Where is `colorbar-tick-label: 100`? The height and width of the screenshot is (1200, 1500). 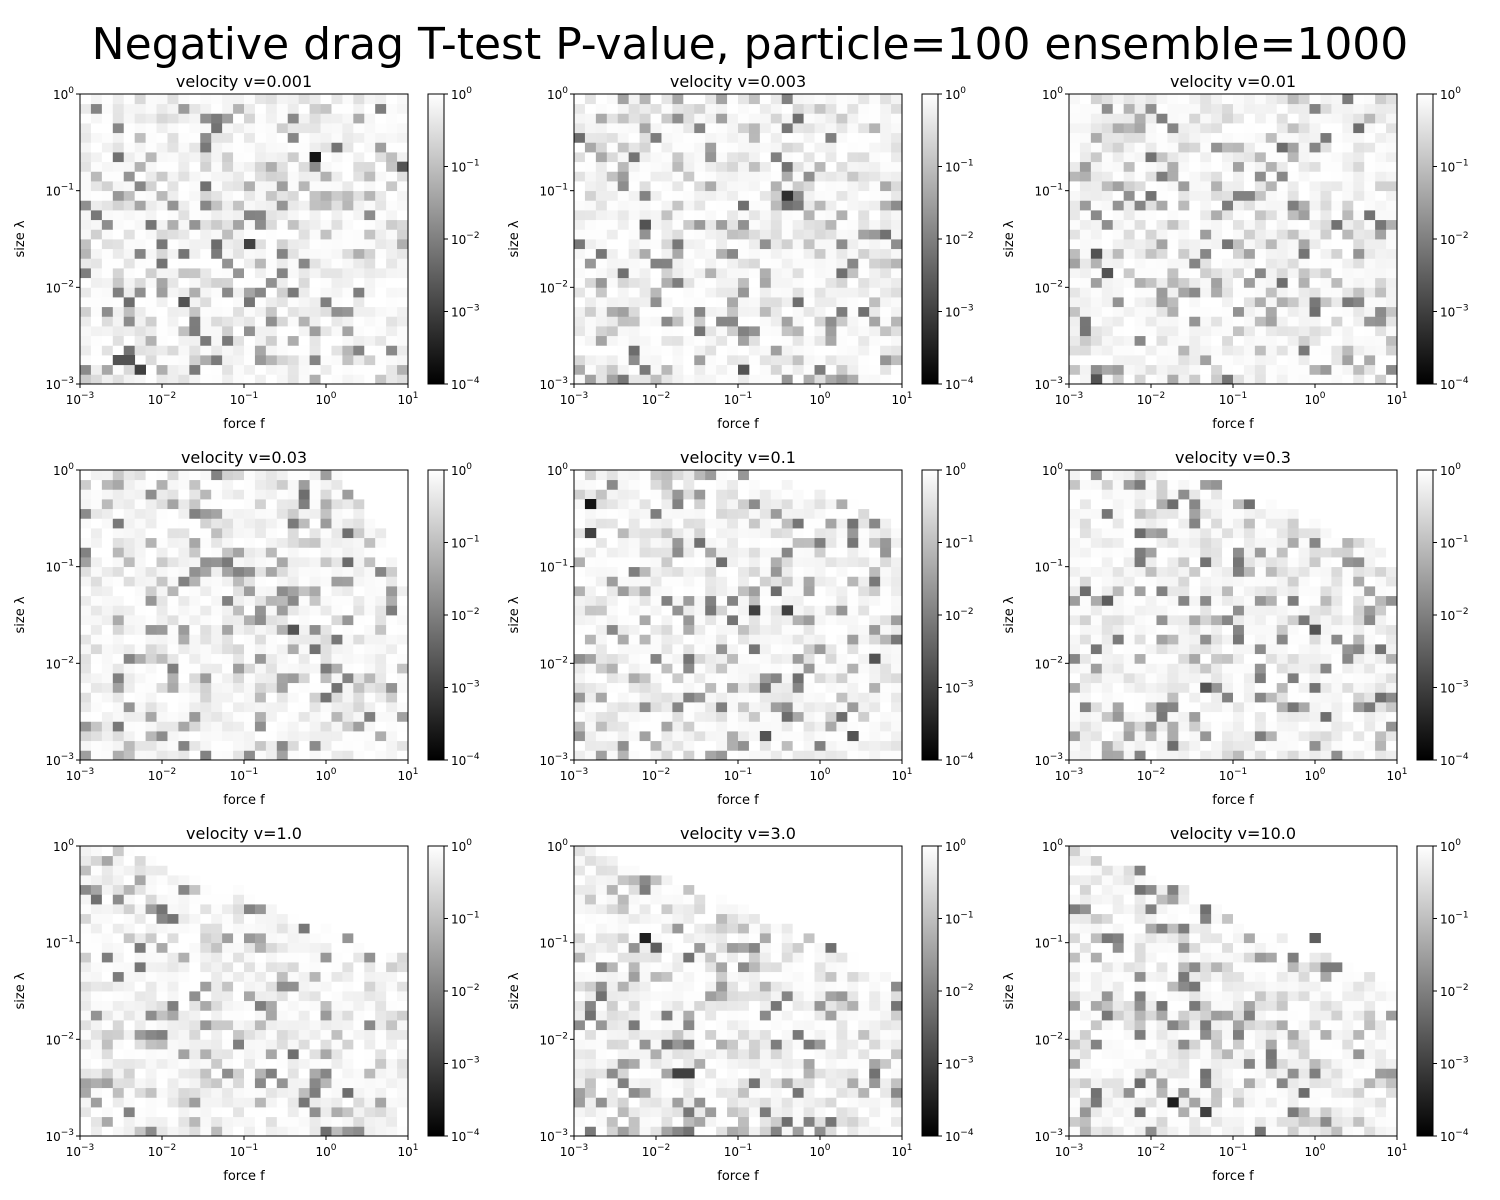
colorbar-tick-label: 100 is located at coordinates (955, 470).